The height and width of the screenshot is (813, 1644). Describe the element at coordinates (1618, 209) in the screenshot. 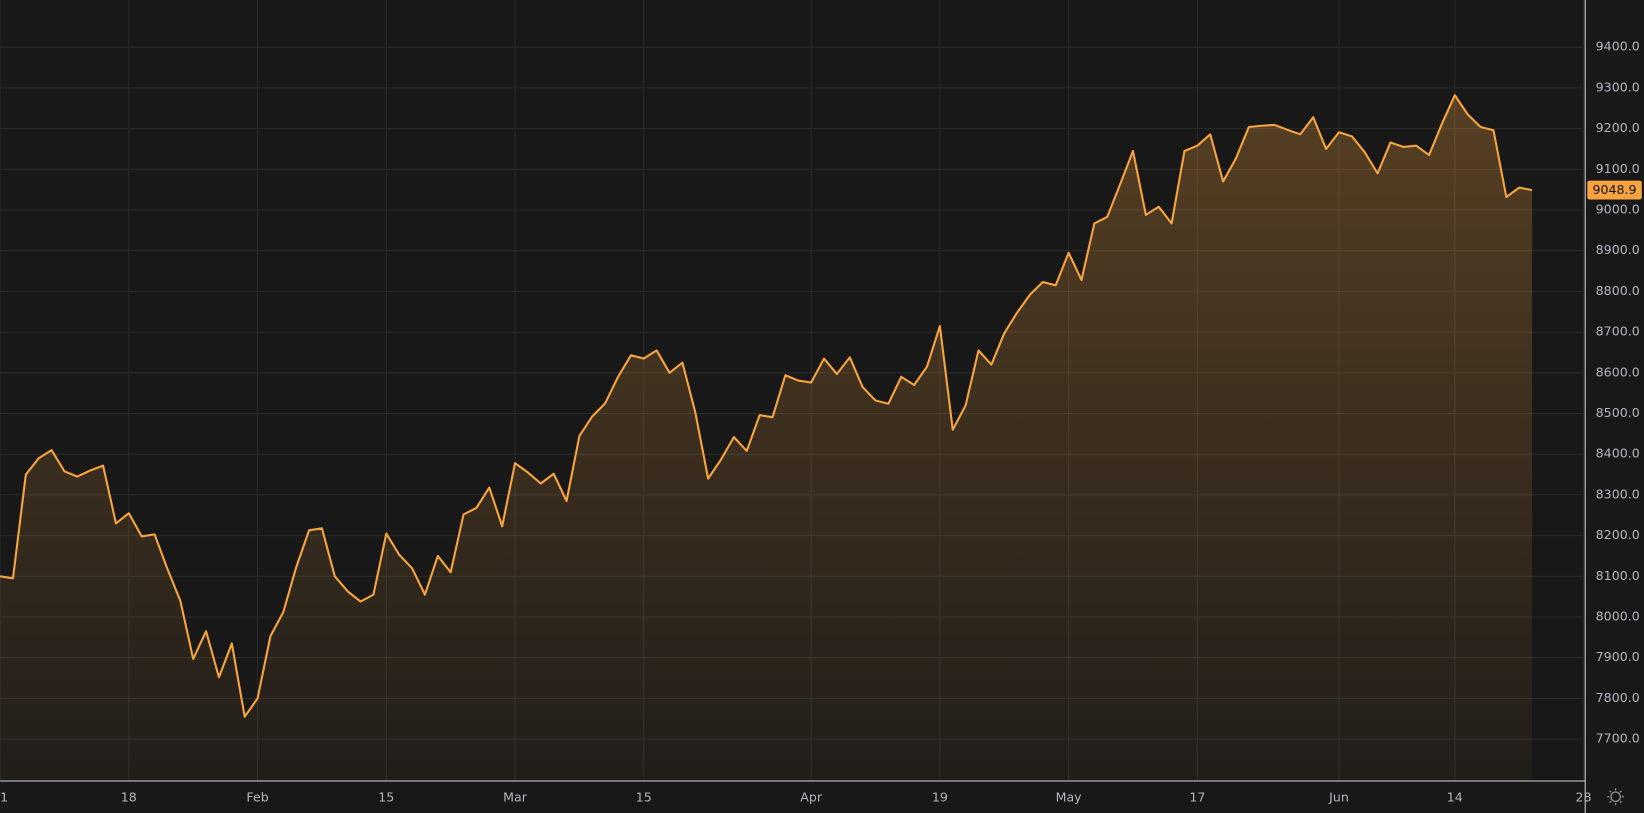

I see `y-tick-label: 9000.0` at that location.